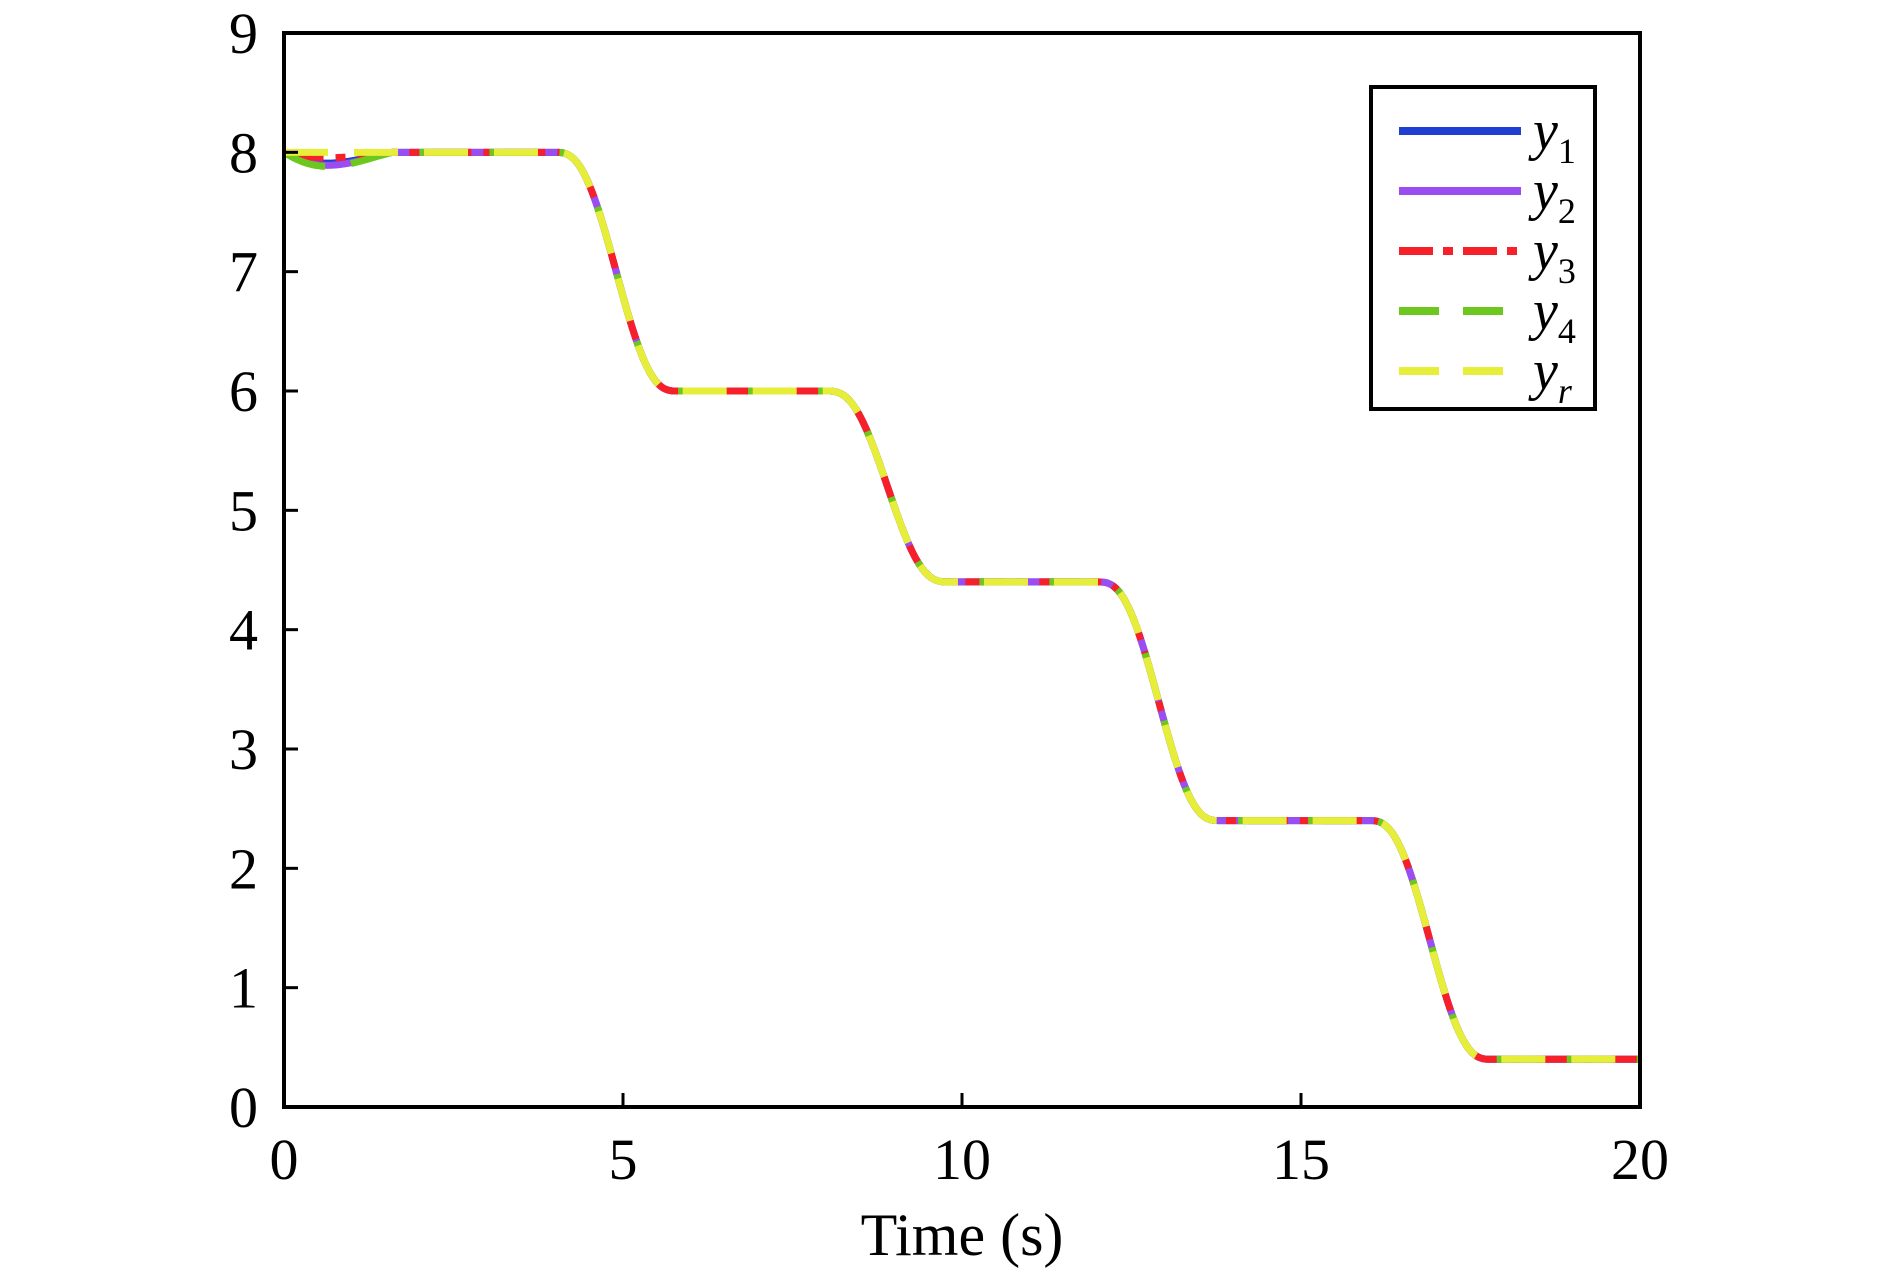  I want to click on x-tick-label: 0, so click(284, 1159).